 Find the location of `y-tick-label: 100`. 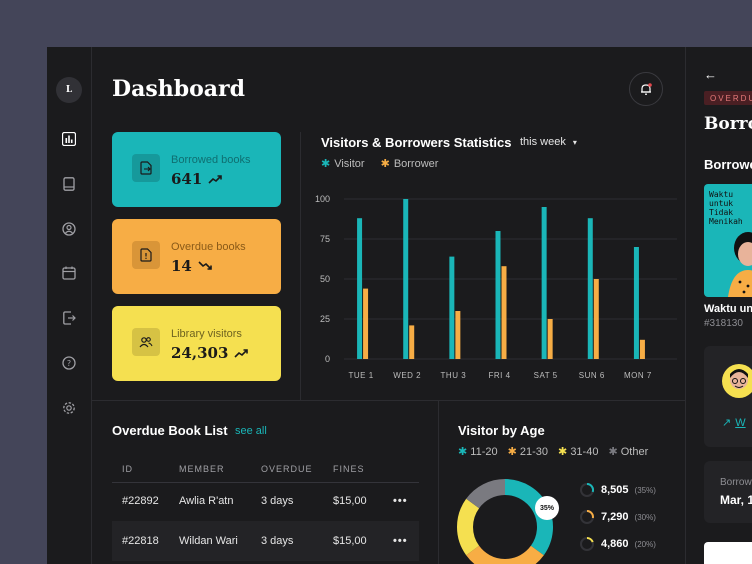

y-tick-label: 100 is located at coordinates (322, 199).